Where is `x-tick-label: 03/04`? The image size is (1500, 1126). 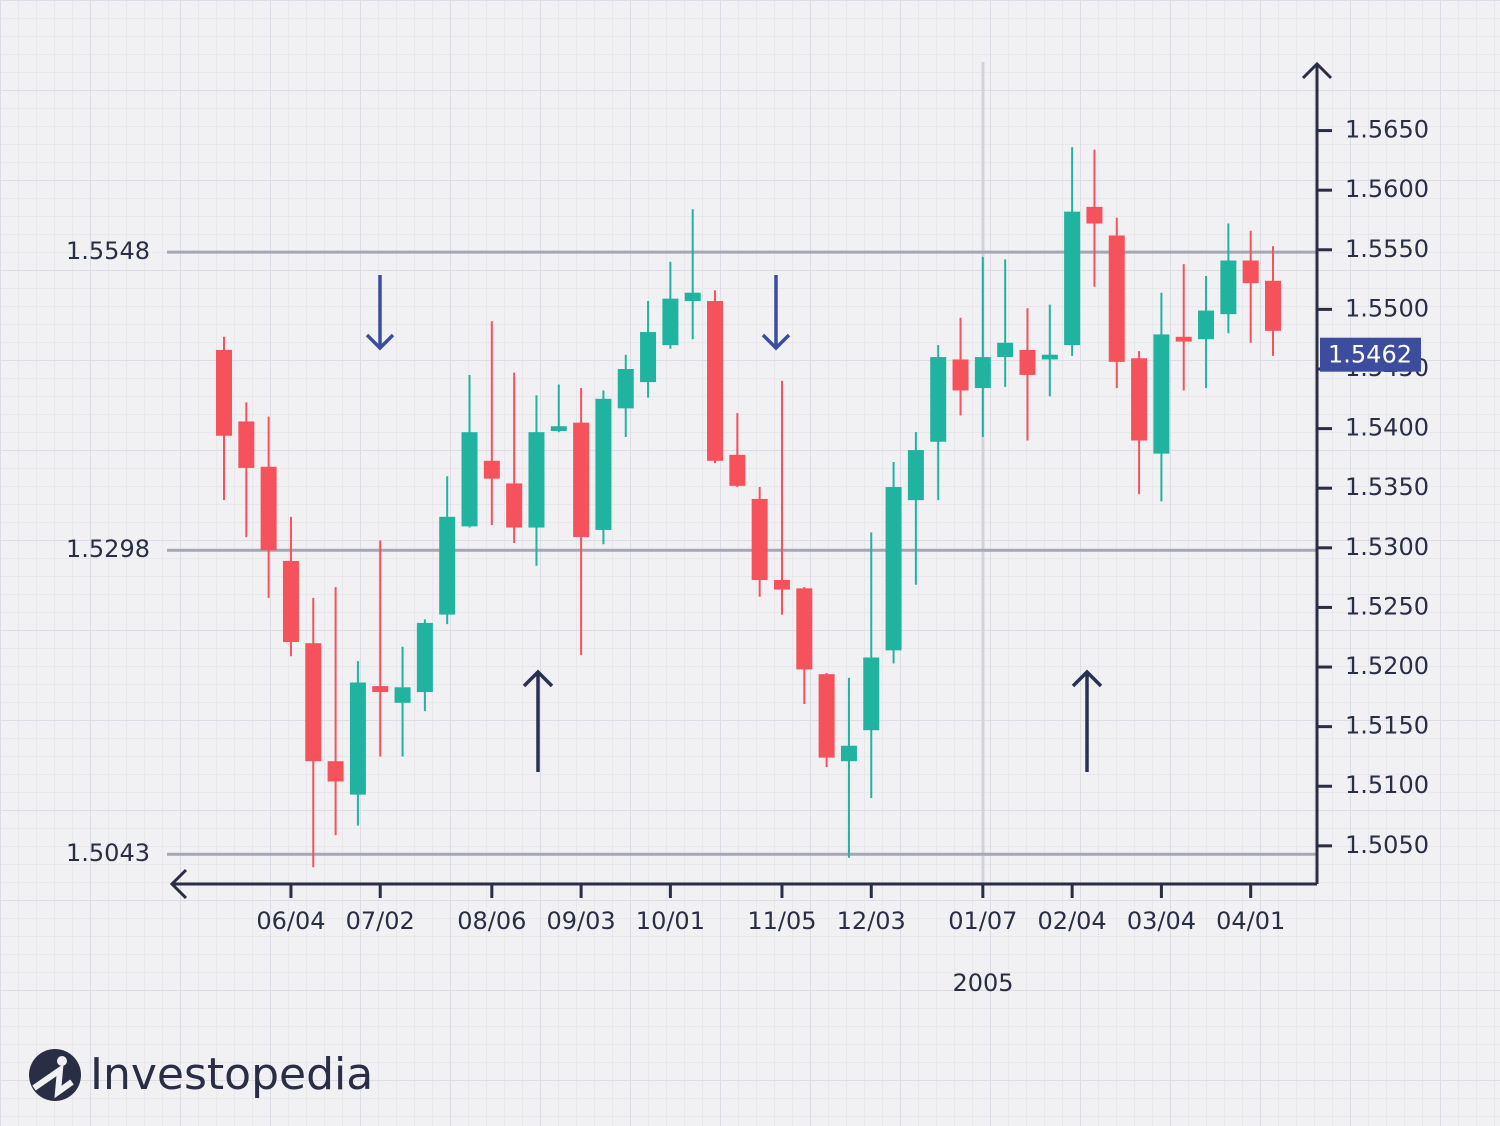
x-tick-label: 03/04 is located at coordinates (1161, 921).